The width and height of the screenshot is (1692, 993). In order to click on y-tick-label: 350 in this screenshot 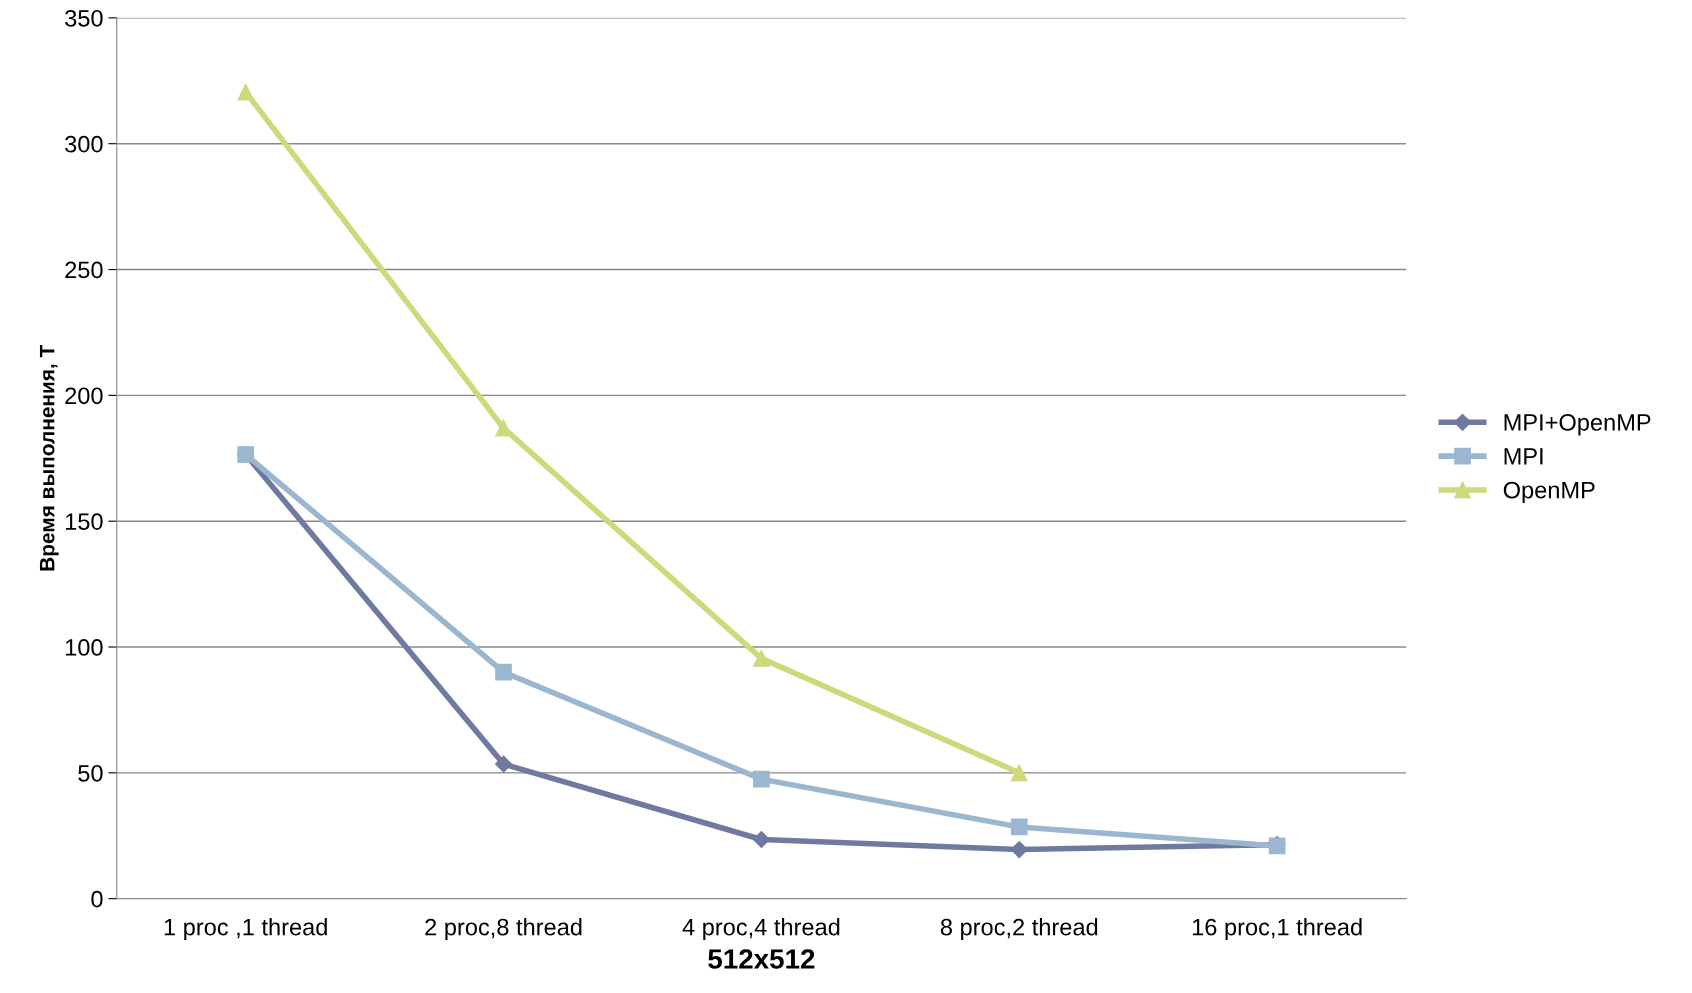, I will do `click(84, 18)`.